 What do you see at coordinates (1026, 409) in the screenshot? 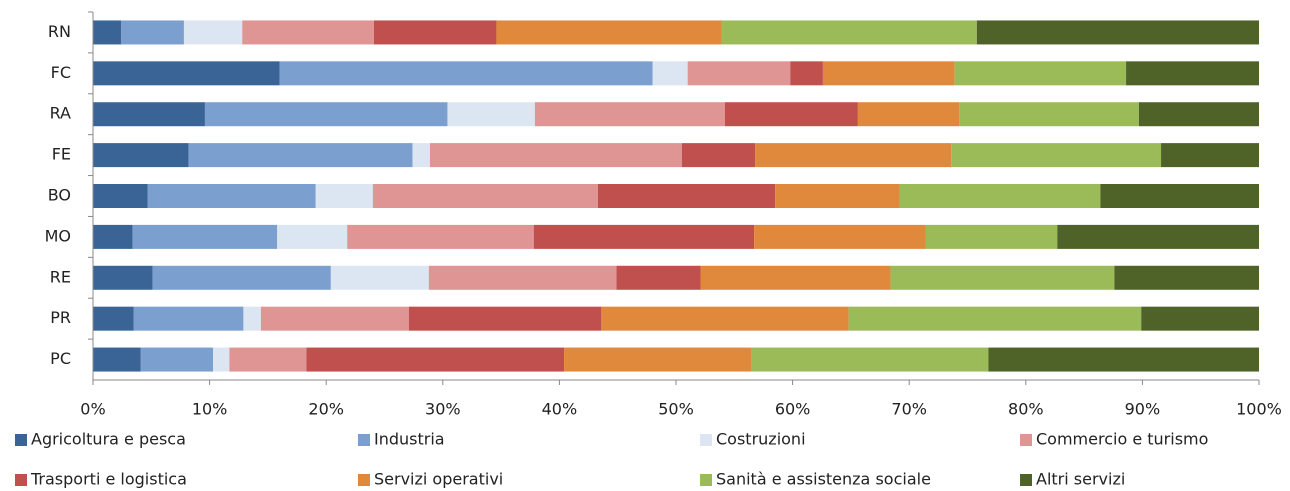
I see `x-tick-label: 80%` at bounding box center [1026, 409].